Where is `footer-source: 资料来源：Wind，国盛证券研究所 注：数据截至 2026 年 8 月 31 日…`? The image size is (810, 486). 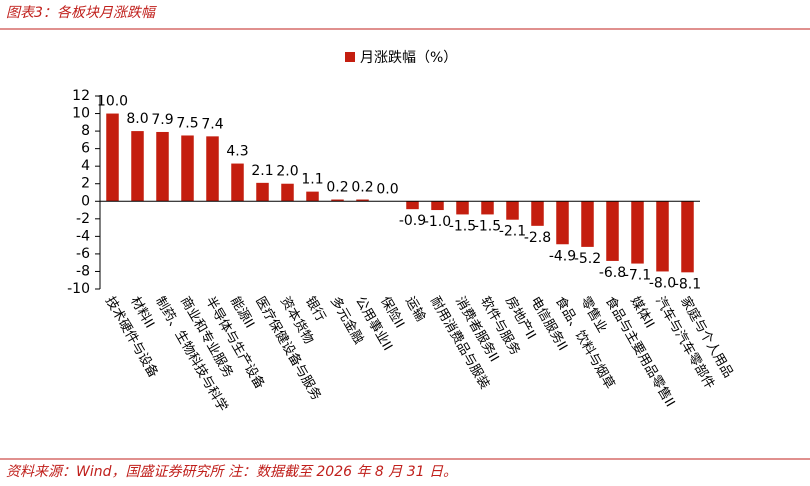
footer-source: 资料来源：Wind，国盛证券研究所 注：数据截至 2026 年 8 月 31 日… is located at coordinates (231, 472).